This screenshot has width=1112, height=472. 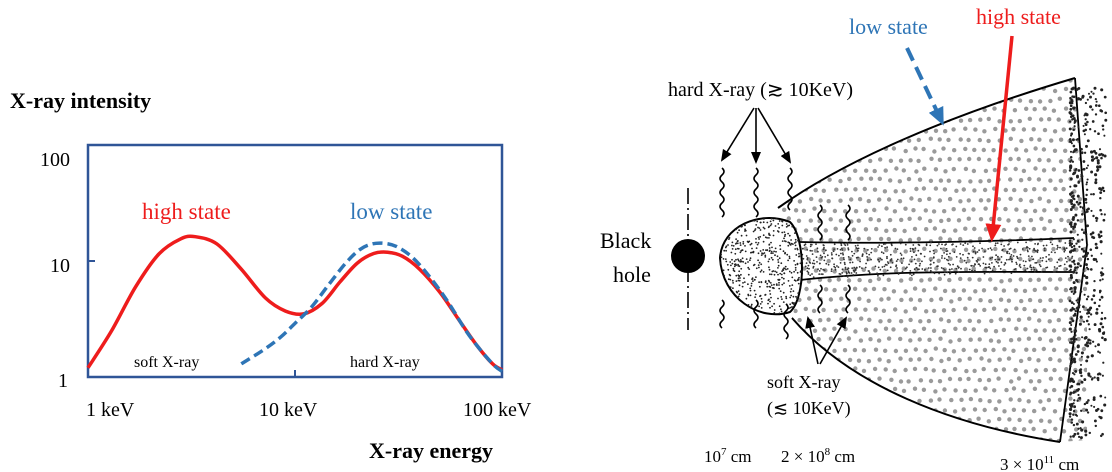 What do you see at coordinates (625, 240) in the screenshot?
I see `black-hole-label-1: Black` at bounding box center [625, 240].